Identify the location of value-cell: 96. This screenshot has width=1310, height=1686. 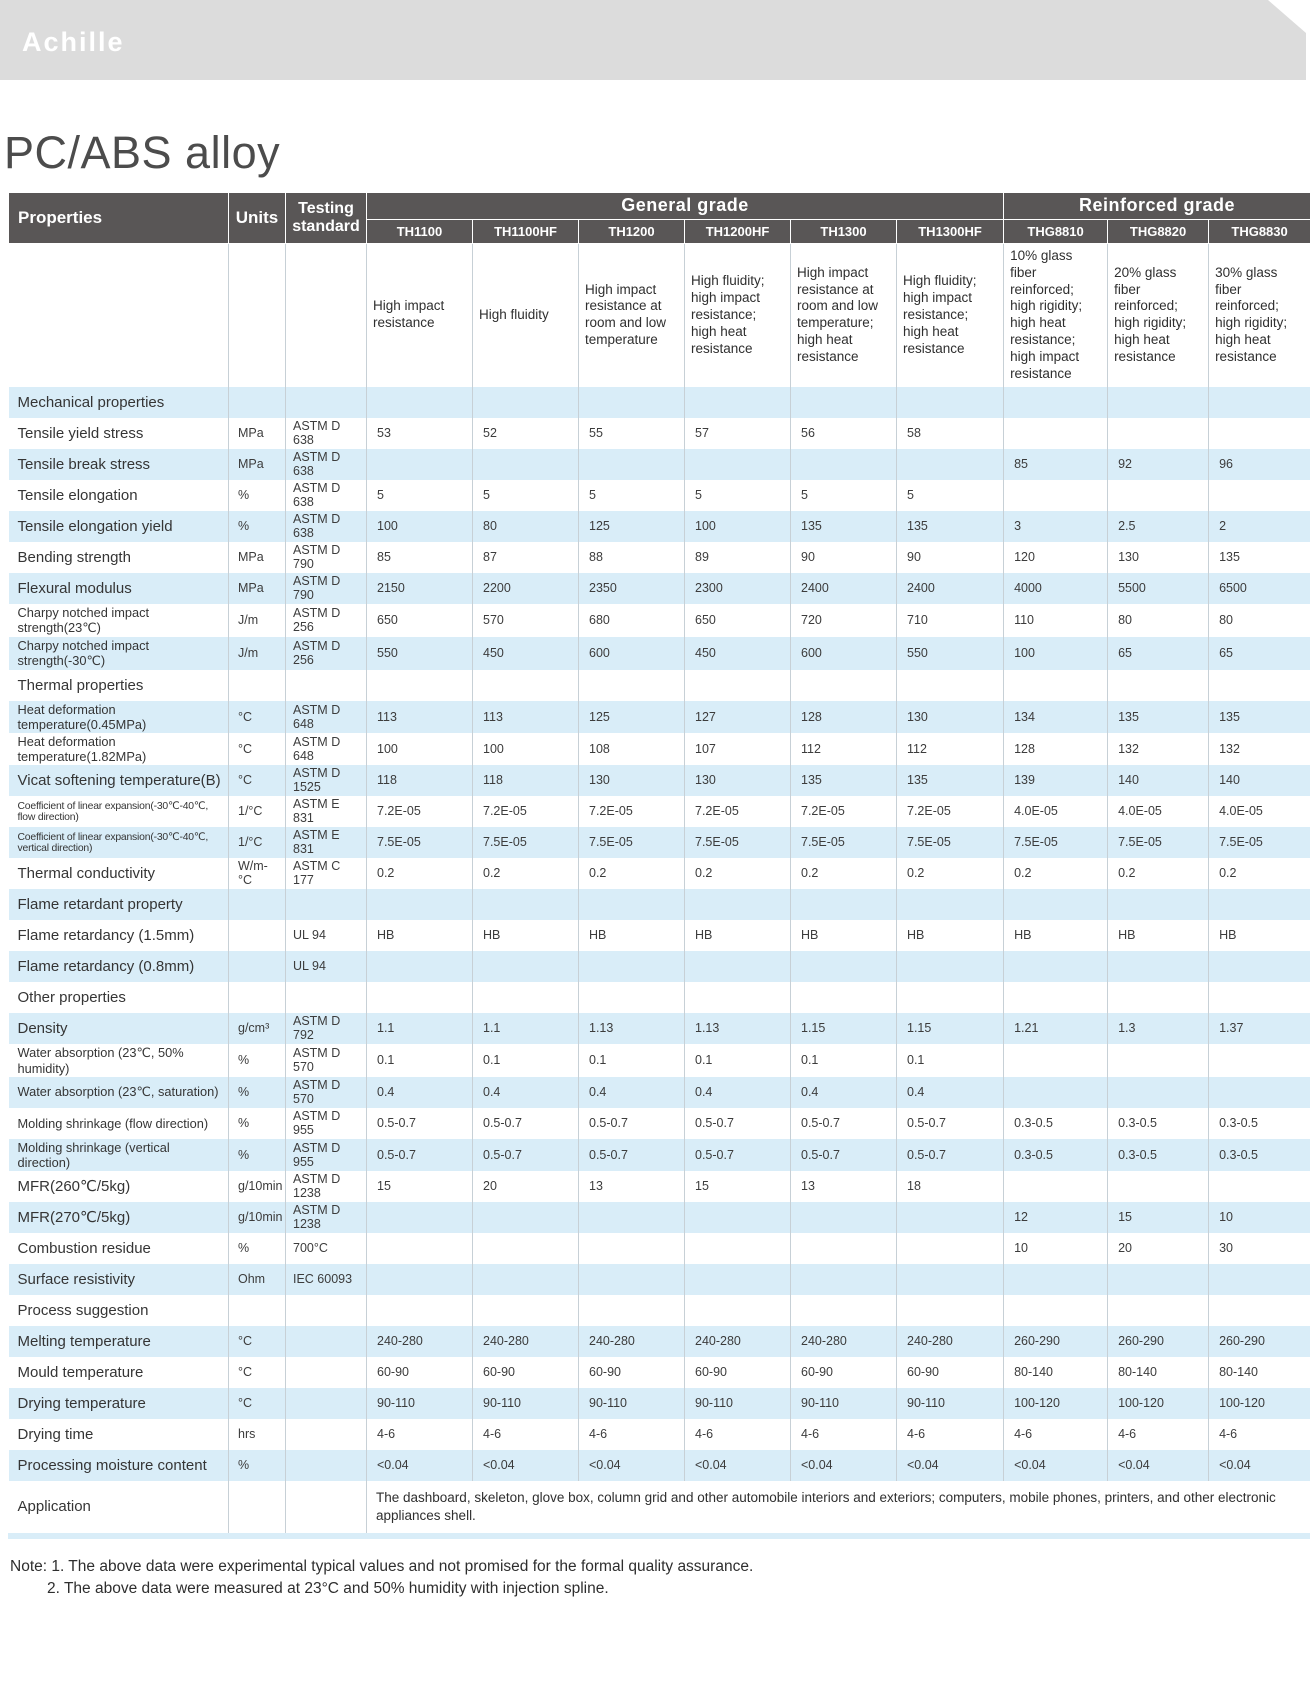
(1259, 464).